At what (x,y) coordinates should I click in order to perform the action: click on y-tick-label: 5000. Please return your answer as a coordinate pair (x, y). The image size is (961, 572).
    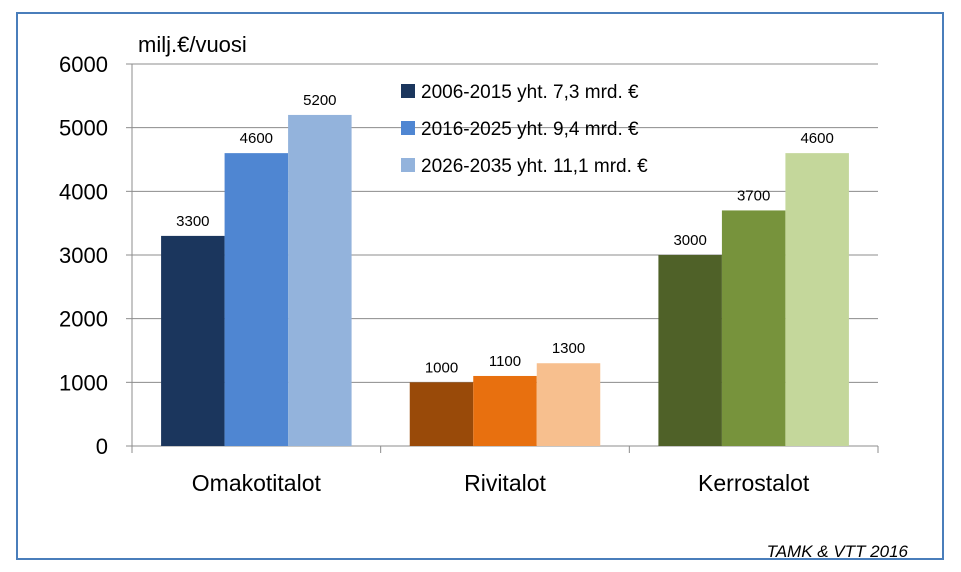
    Looking at the image, I should click on (83, 128).